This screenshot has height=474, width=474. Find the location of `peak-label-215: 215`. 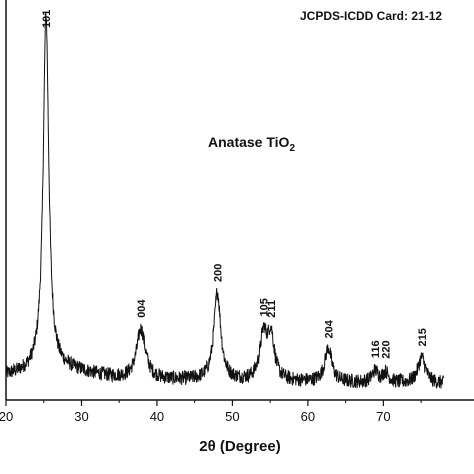

peak-label-215: 215 is located at coordinates (423, 337).